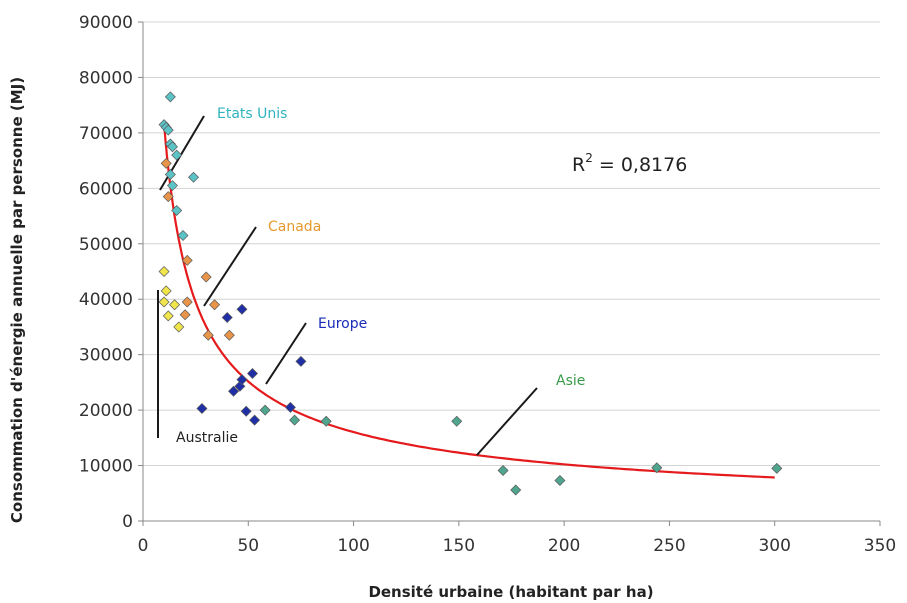 The height and width of the screenshot is (603, 907). What do you see at coordinates (106, 245) in the screenshot?
I see `y-tick-label: 50000` at bounding box center [106, 245].